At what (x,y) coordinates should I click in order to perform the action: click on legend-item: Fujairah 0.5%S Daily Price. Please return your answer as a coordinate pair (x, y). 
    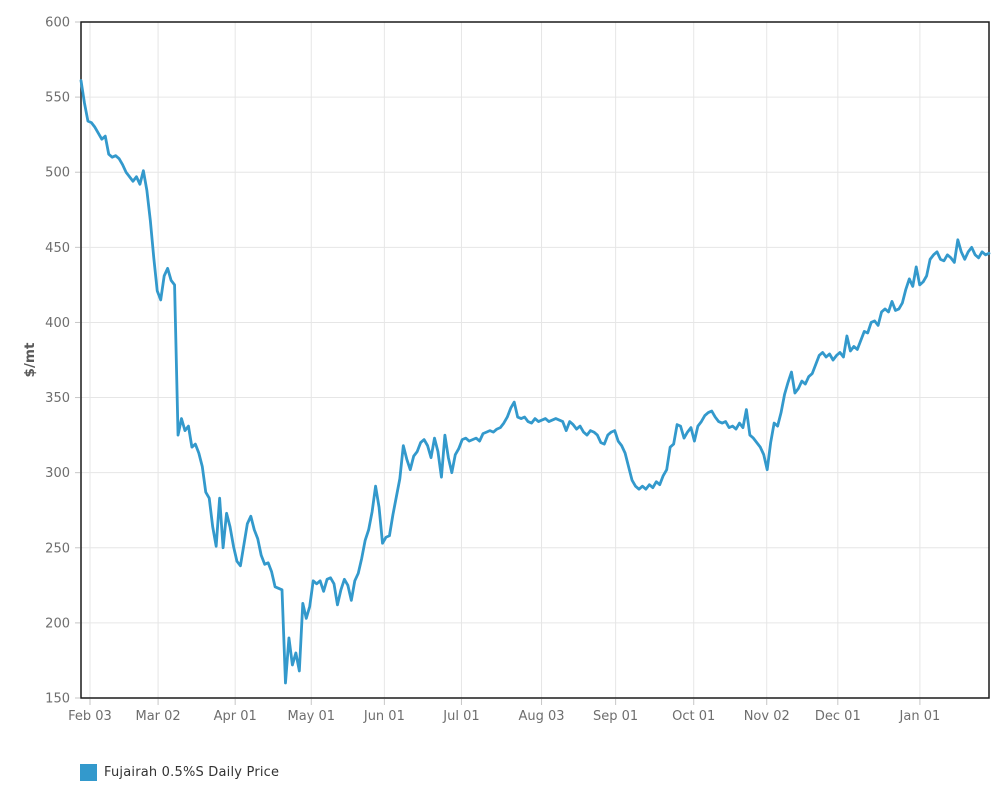
    Looking at the image, I should click on (179, 772).